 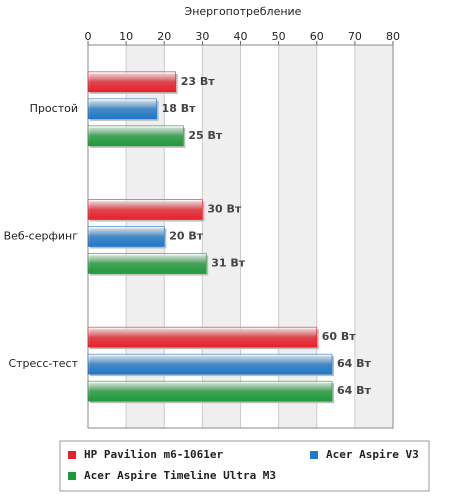 I want to click on y-tick-label: Простой, so click(x=54, y=108).